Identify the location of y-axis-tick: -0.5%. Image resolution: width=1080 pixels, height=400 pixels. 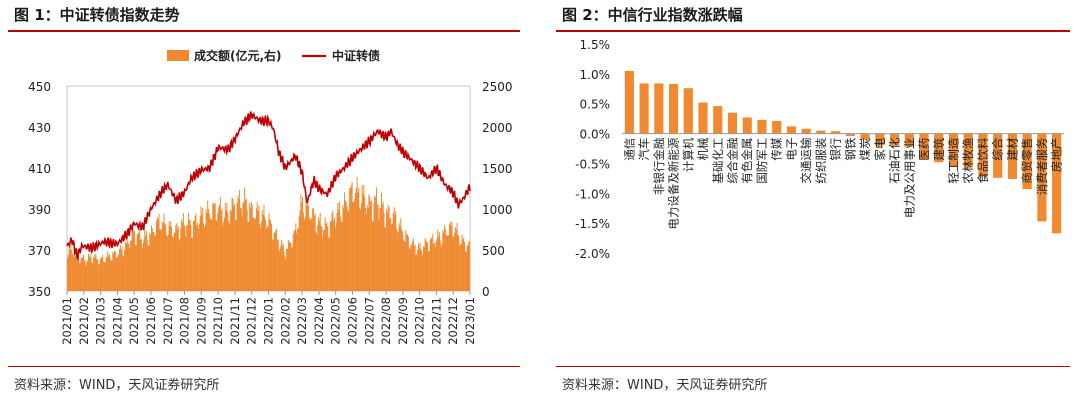
(592, 164).